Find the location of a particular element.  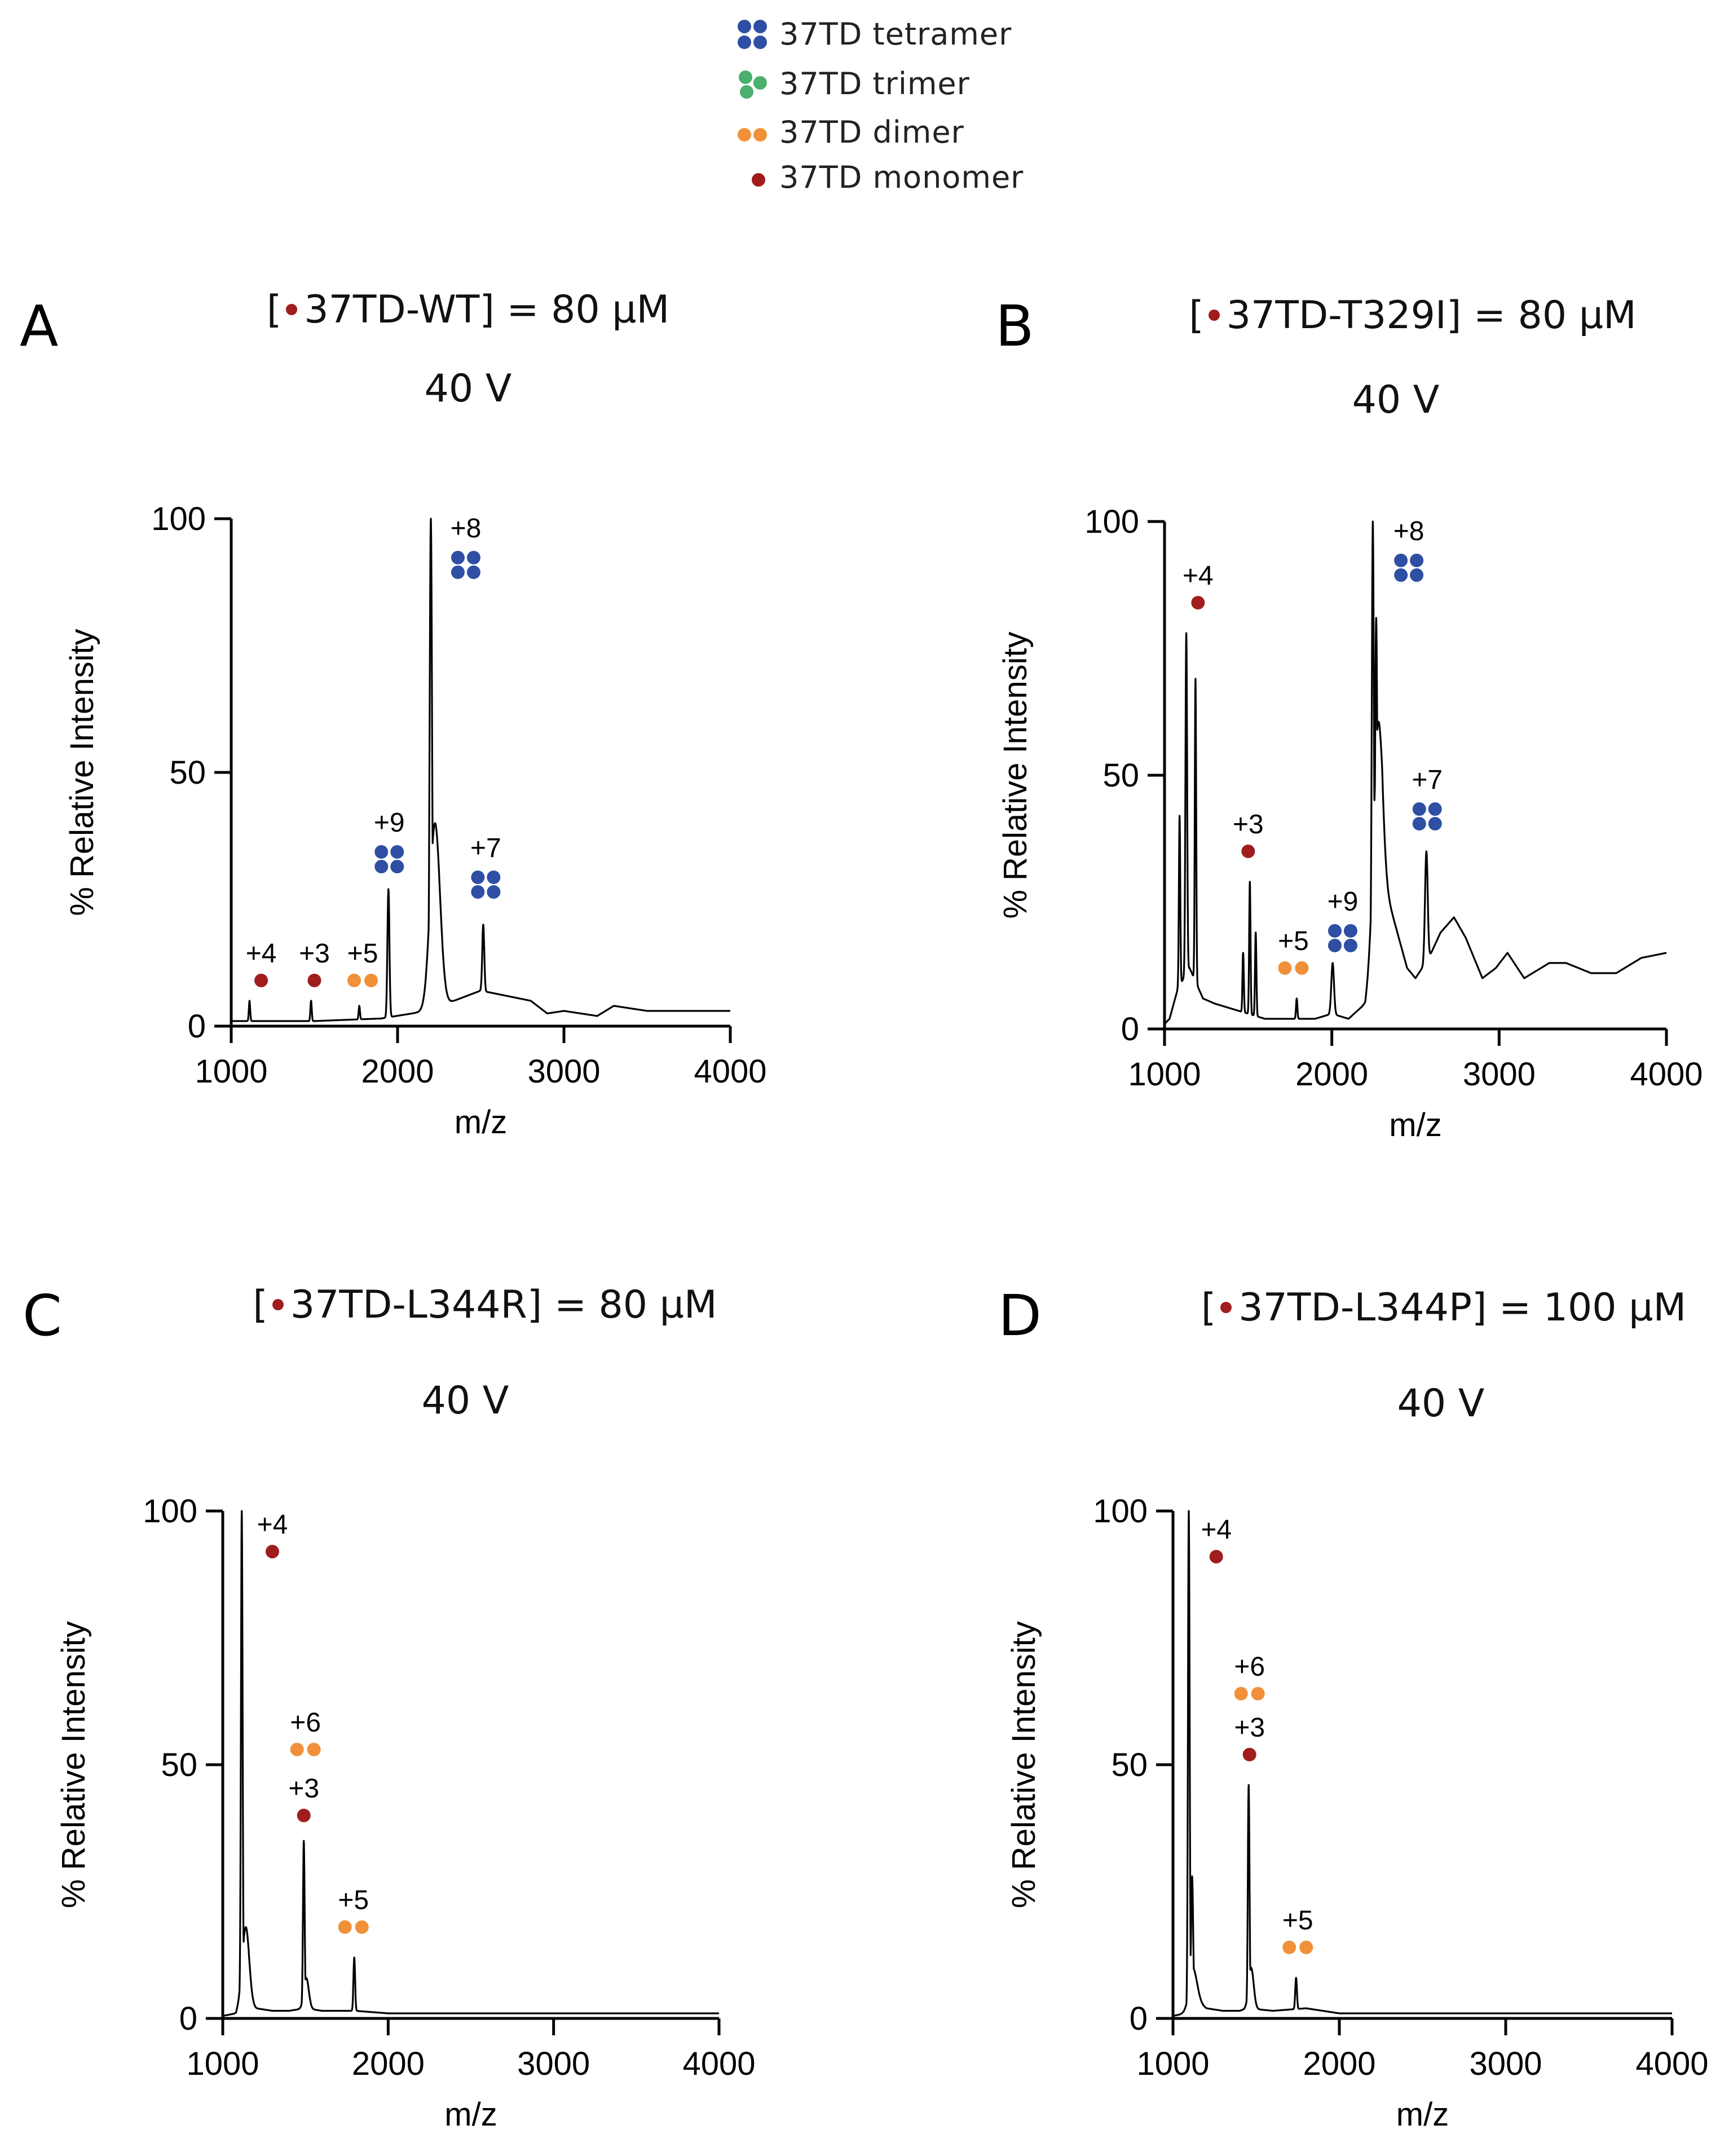

legend-label-trimer: 37TD trimer is located at coordinates (874, 83).